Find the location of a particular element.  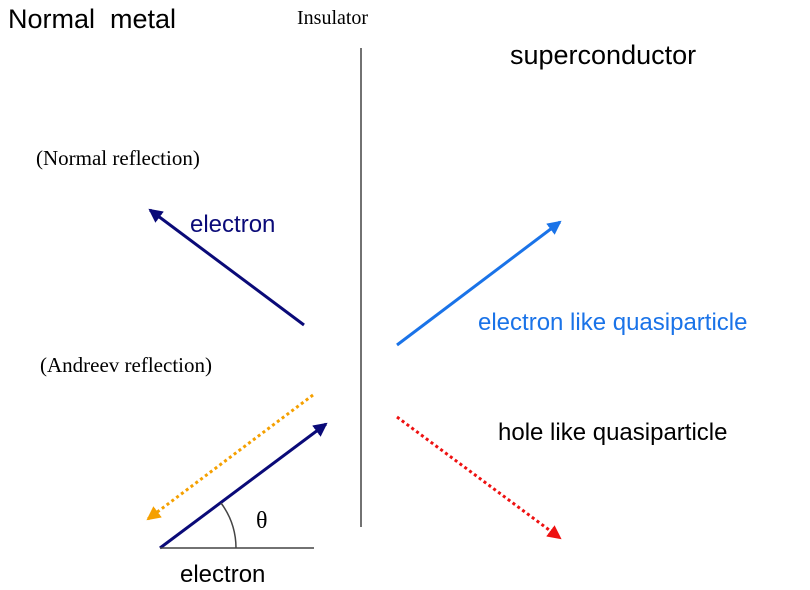

hole-like-label: hole like quasiparticle is located at coordinates (612, 432).